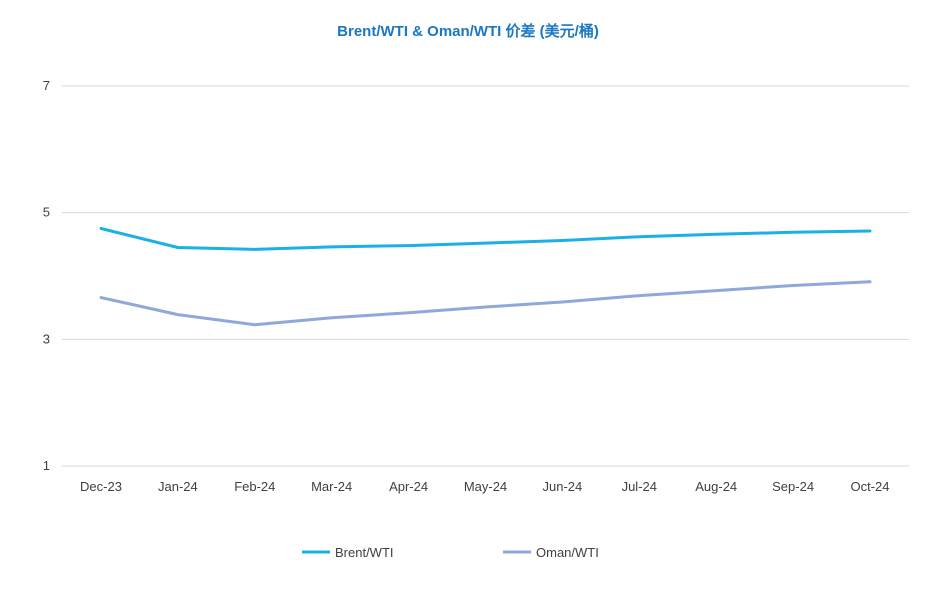 The height and width of the screenshot is (601, 937). What do you see at coordinates (869, 486) in the screenshot?
I see `x-tick-label: Oct-24` at bounding box center [869, 486].